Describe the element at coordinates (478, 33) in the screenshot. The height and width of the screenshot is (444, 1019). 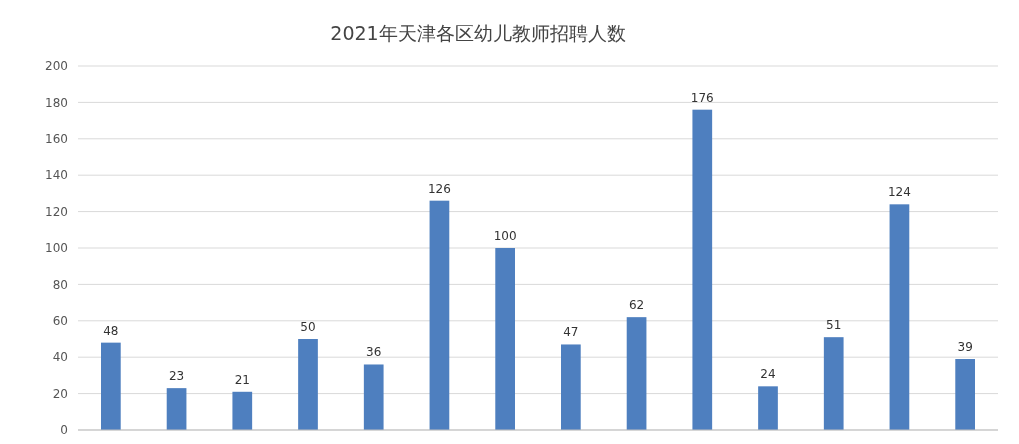
I see `chart-title: 2021年天津各区幼儿教师招聘人数` at that location.